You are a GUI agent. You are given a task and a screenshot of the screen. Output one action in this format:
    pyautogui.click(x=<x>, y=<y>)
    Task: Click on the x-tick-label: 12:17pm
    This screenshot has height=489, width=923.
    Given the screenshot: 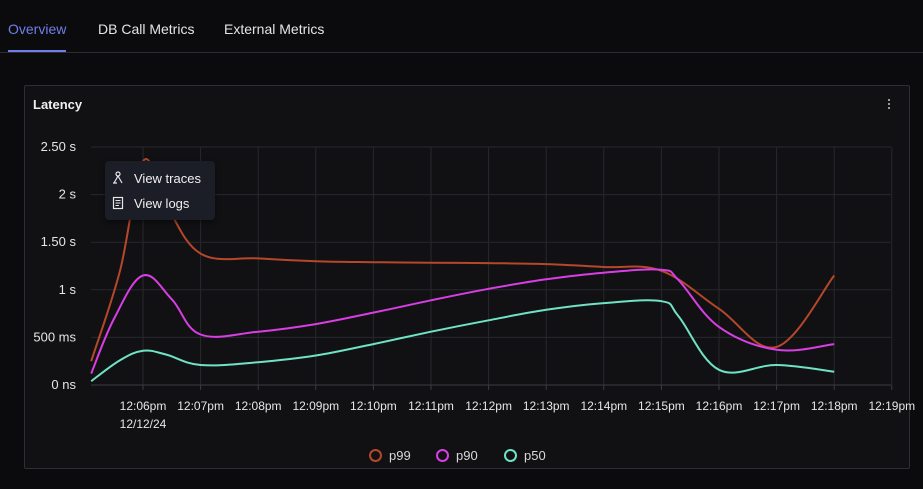 What is the action you would take?
    pyautogui.click(x=776, y=406)
    